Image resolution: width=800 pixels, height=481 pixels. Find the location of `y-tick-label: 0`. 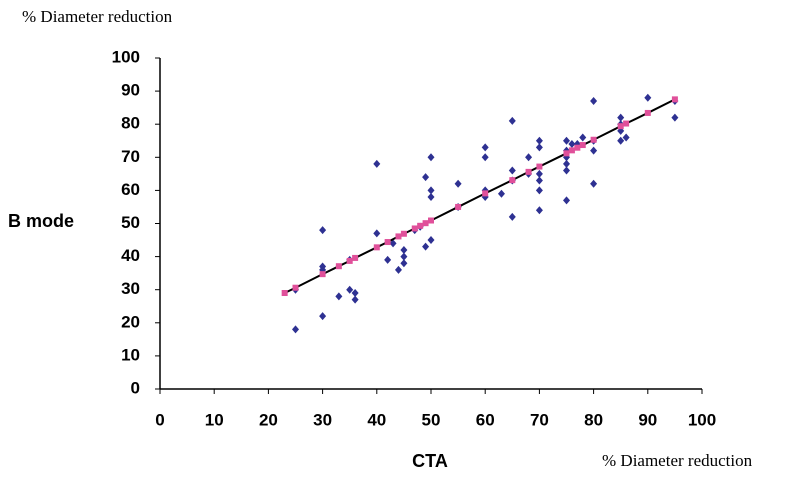

y-tick-label: 0 is located at coordinates (135, 387).